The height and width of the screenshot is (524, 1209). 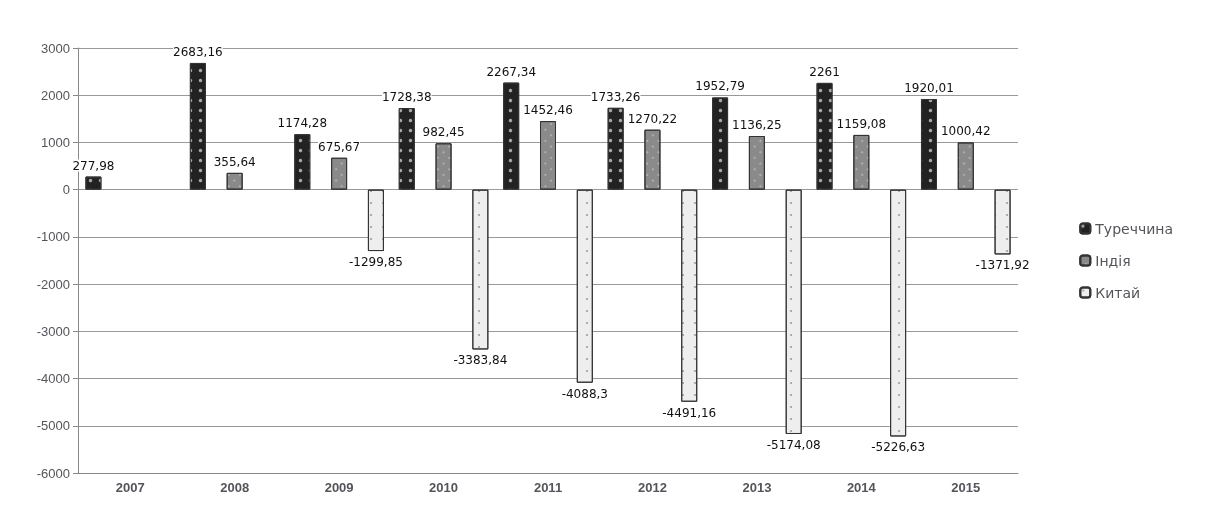 I want to click on x-tick-label: 2009, so click(x=339, y=487).